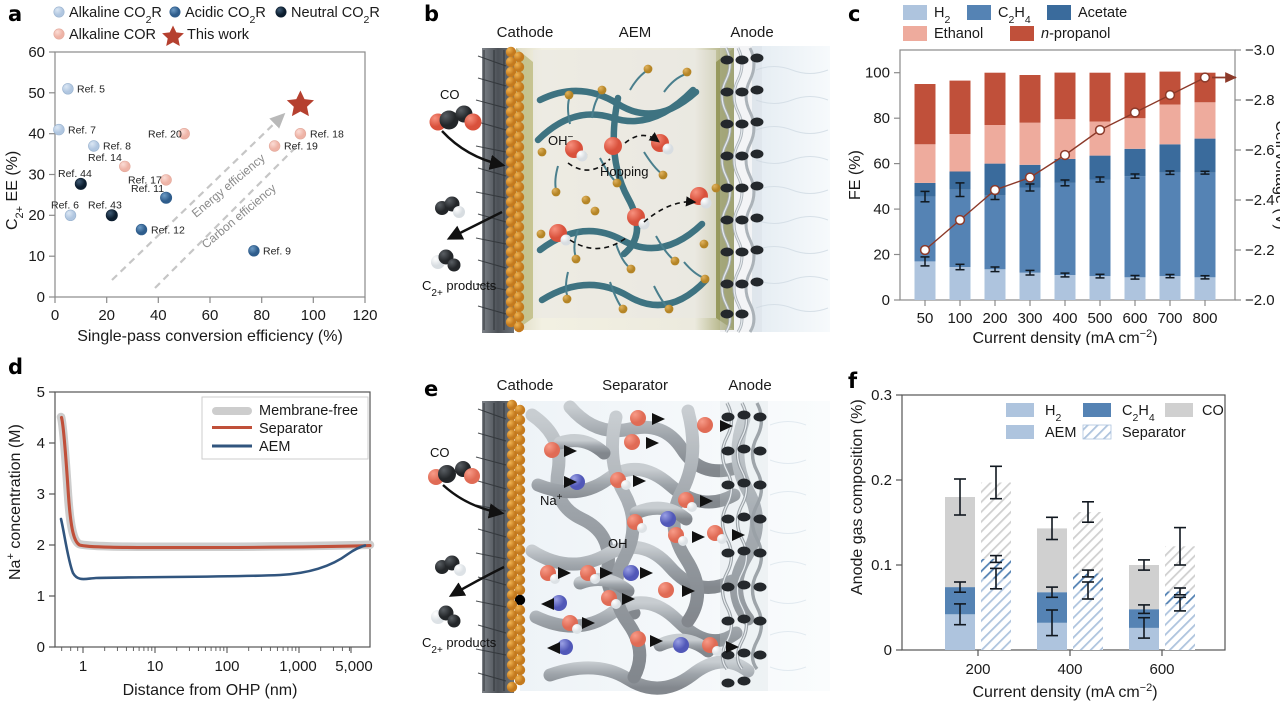 This screenshot has width=1280, height=703. What do you see at coordinates (915, 12) in the screenshot?
I see `legend-swatch-h2` at bounding box center [915, 12].